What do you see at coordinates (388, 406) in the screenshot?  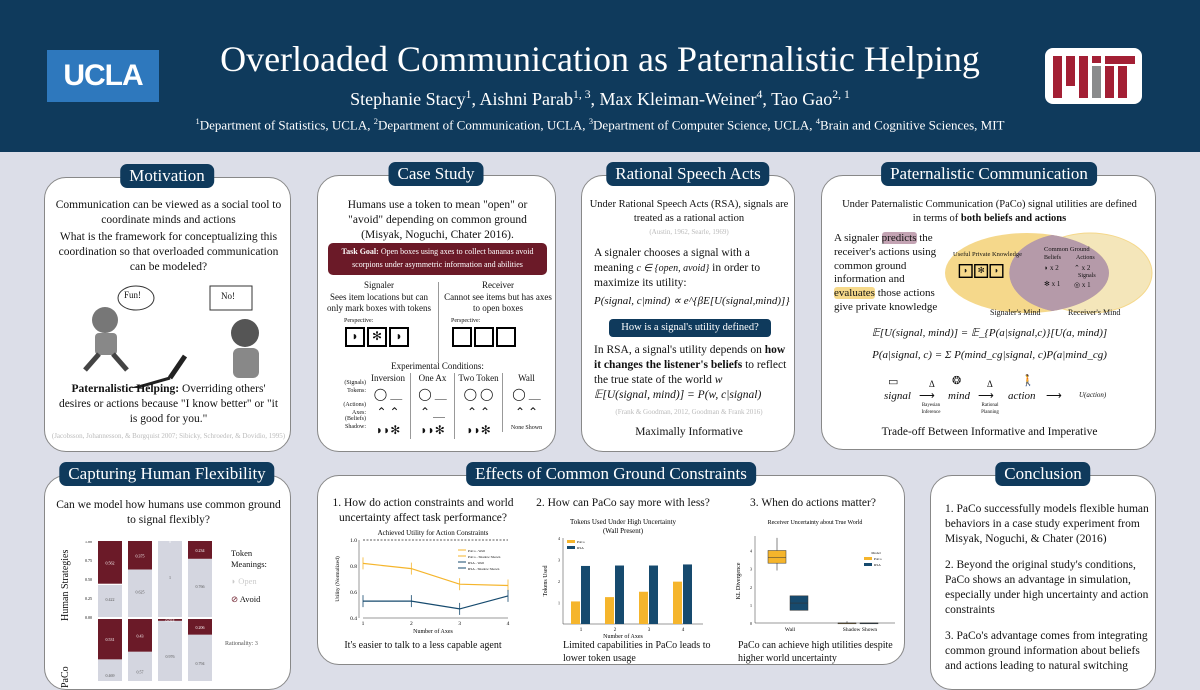 I see `condition-inversion: Inversion ◯ ＿ ⌃ ⌃ ◗◗✻` at bounding box center [388, 406].